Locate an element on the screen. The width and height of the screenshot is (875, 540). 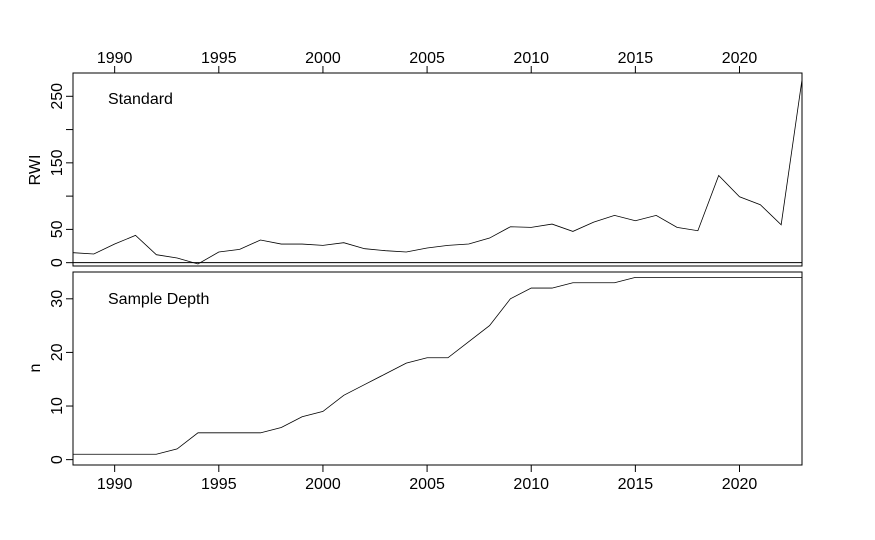
sample-depth-panel-label: Sample Depth is located at coordinates (158, 299).